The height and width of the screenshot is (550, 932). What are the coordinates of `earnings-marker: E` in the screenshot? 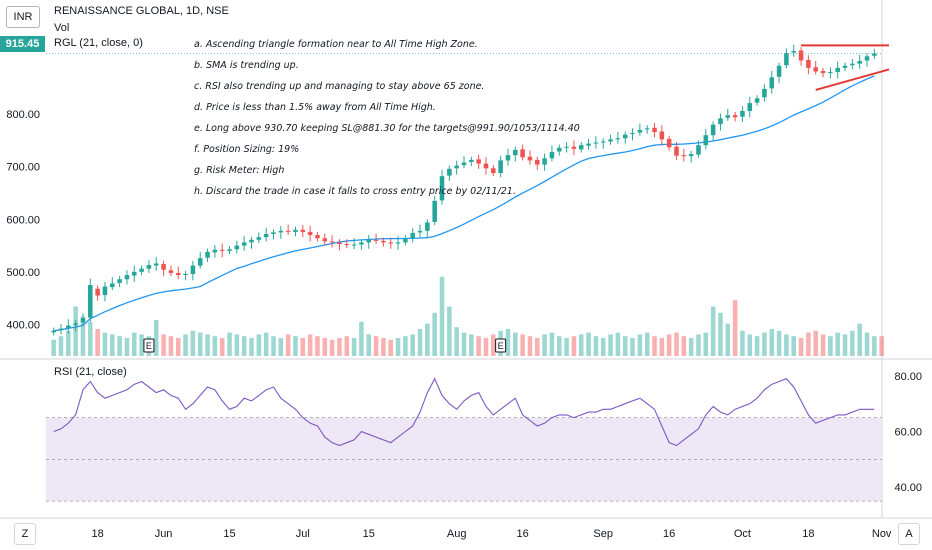 It's located at (501, 346).